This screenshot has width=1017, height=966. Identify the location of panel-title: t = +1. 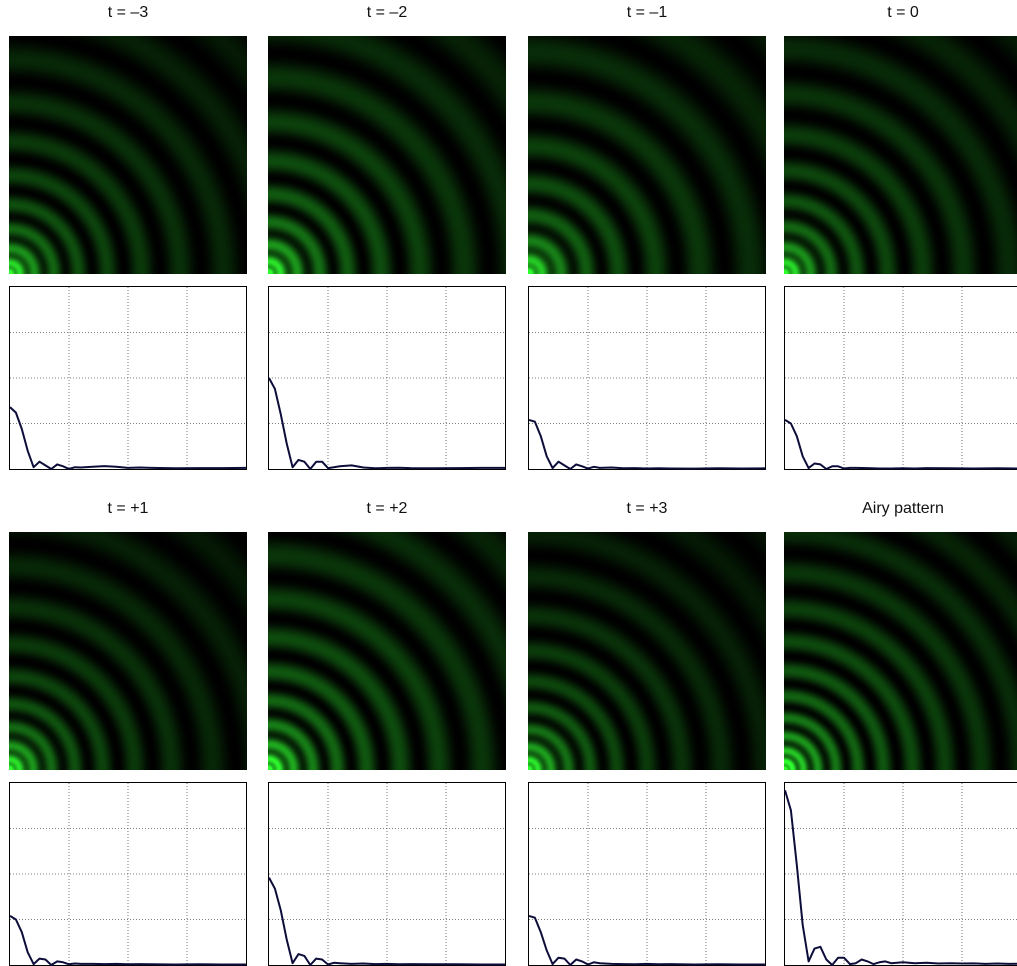
(128, 508).